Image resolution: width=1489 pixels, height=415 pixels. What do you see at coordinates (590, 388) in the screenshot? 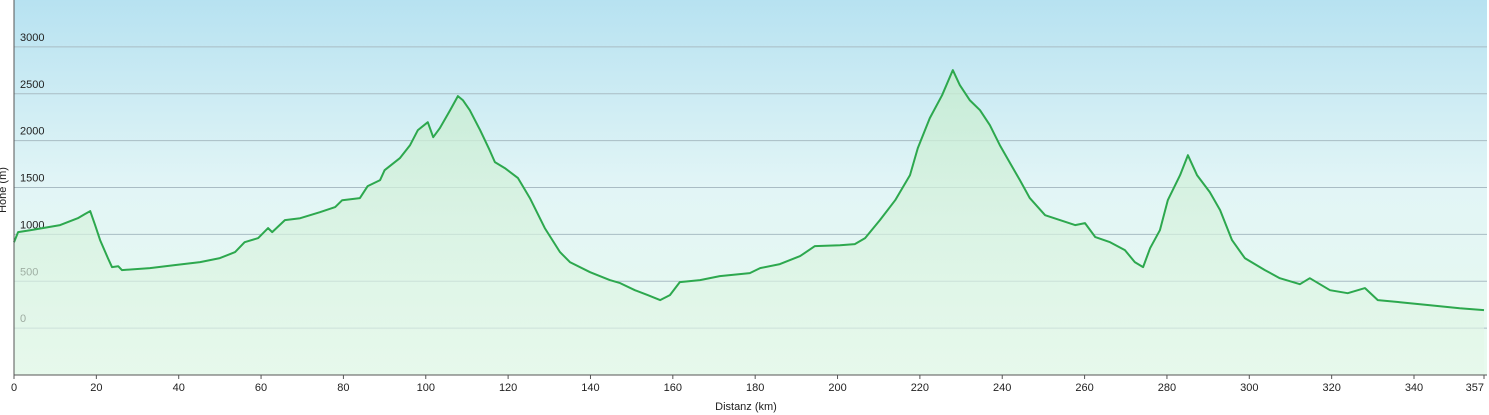
I see `x-tick-label: 140` at bounding box center [590, 388].